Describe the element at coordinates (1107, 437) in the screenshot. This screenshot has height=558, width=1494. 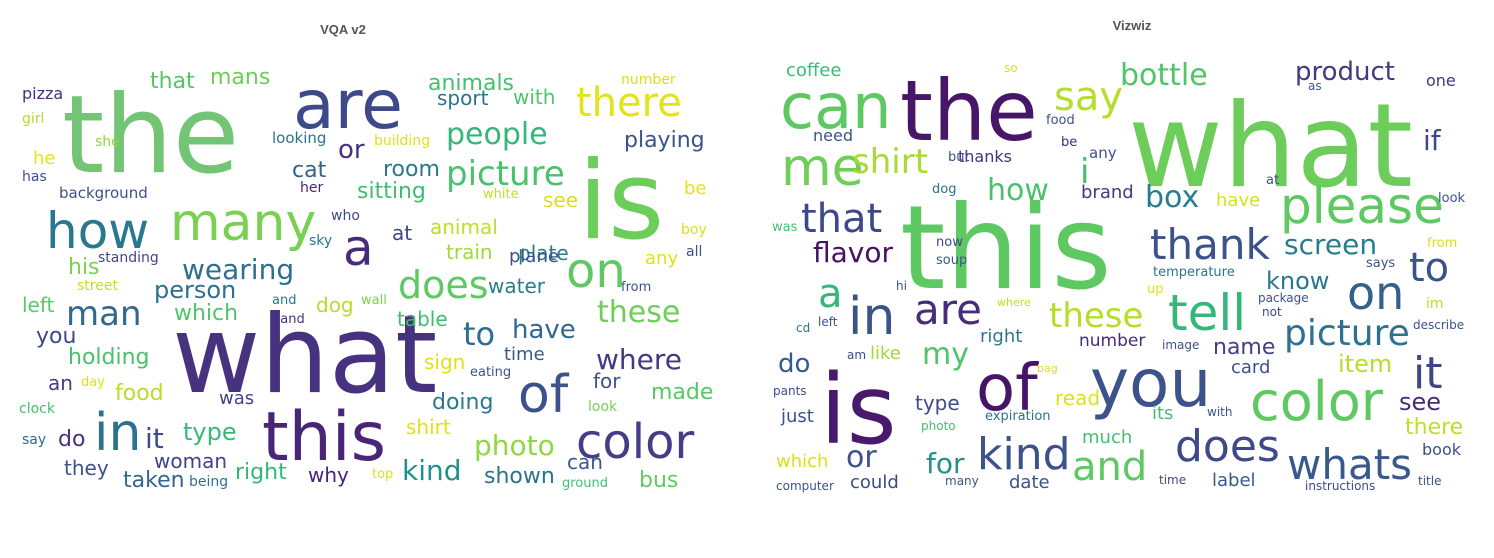
I see `word-much: much` at that location.